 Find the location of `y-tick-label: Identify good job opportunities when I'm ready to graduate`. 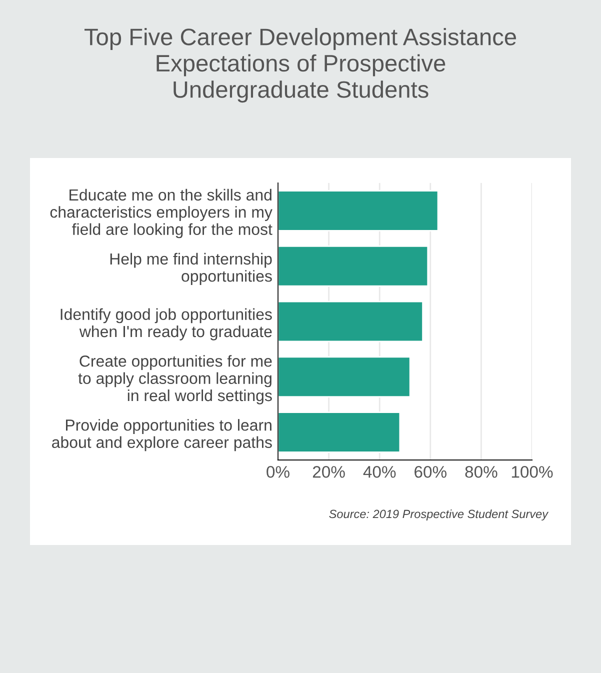

y-tick-label: Identify good job opportunities when I'm ready to graduate is located at coordinates (166, 324).